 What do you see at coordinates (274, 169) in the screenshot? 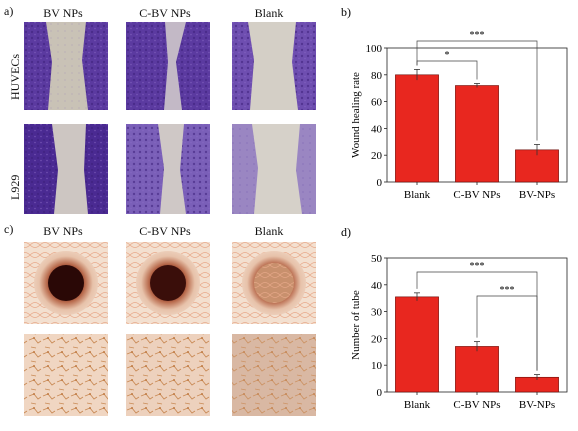
I see `micrograph-l929-blank` at bounding box center [274, 169].